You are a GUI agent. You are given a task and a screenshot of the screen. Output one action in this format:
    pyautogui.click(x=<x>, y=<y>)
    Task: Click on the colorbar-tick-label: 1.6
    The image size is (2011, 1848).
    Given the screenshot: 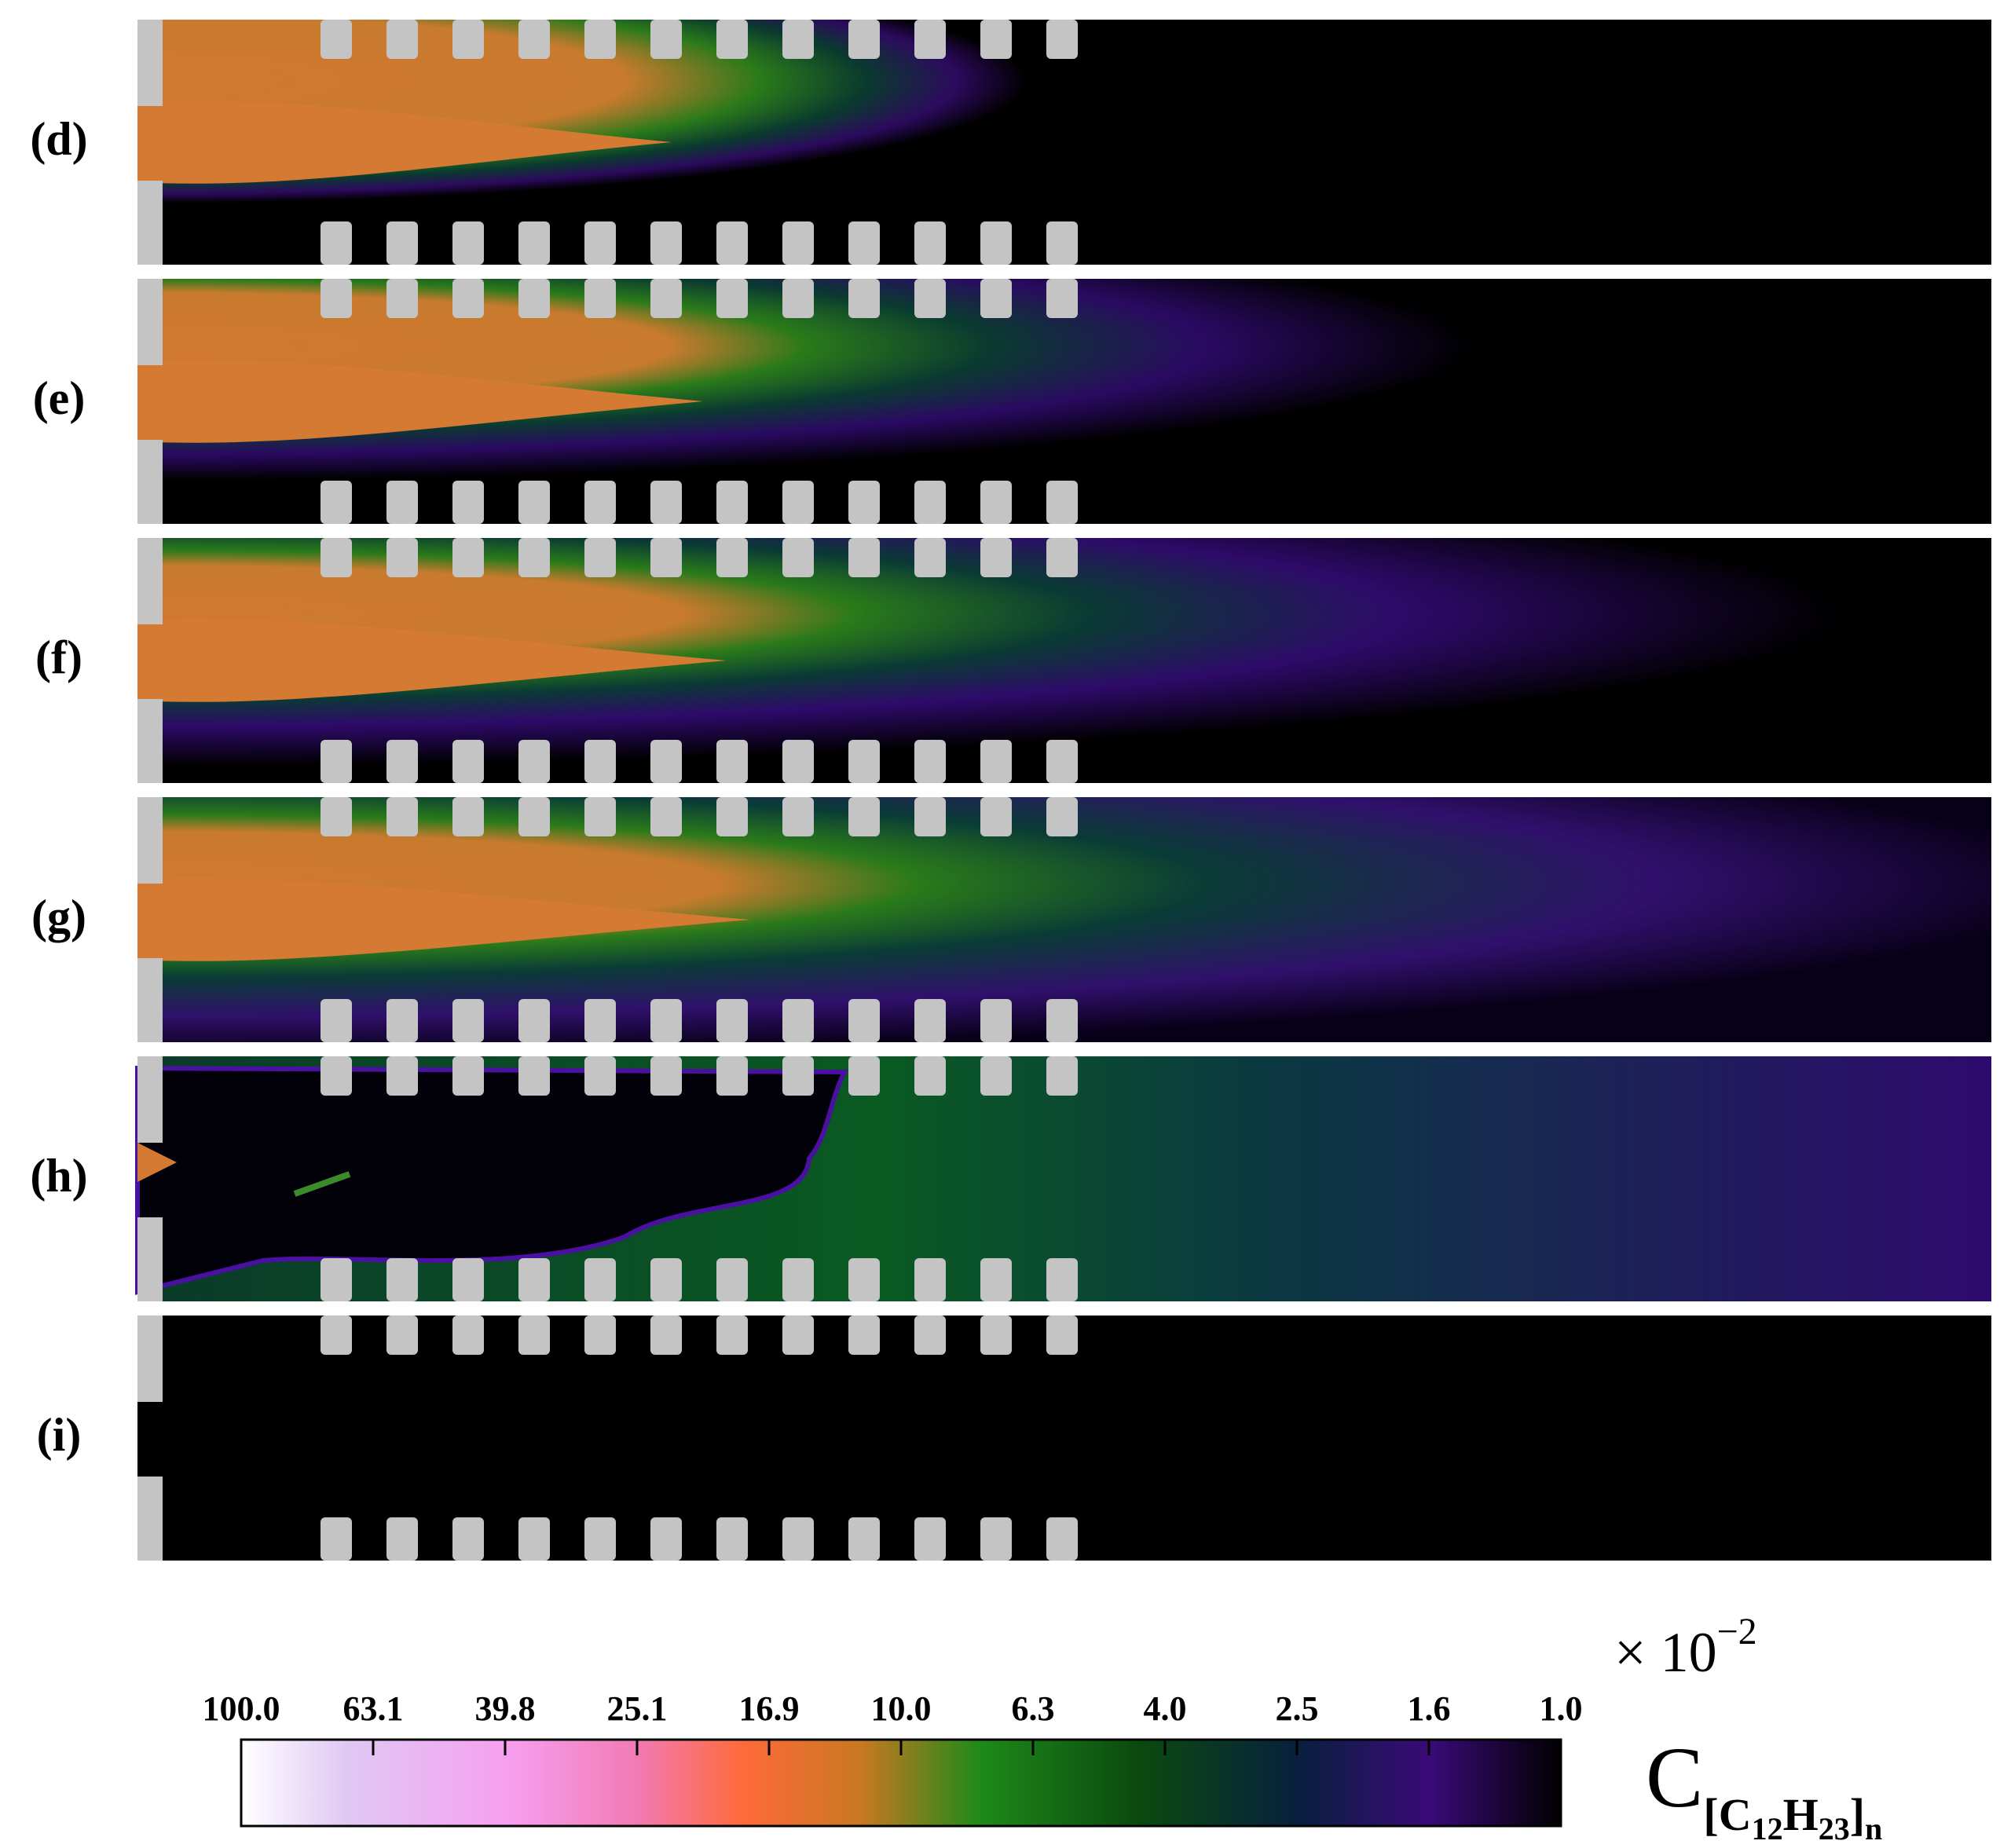 What is the action you would take?
    pyautogui.click(x=1429, y=1709)
    